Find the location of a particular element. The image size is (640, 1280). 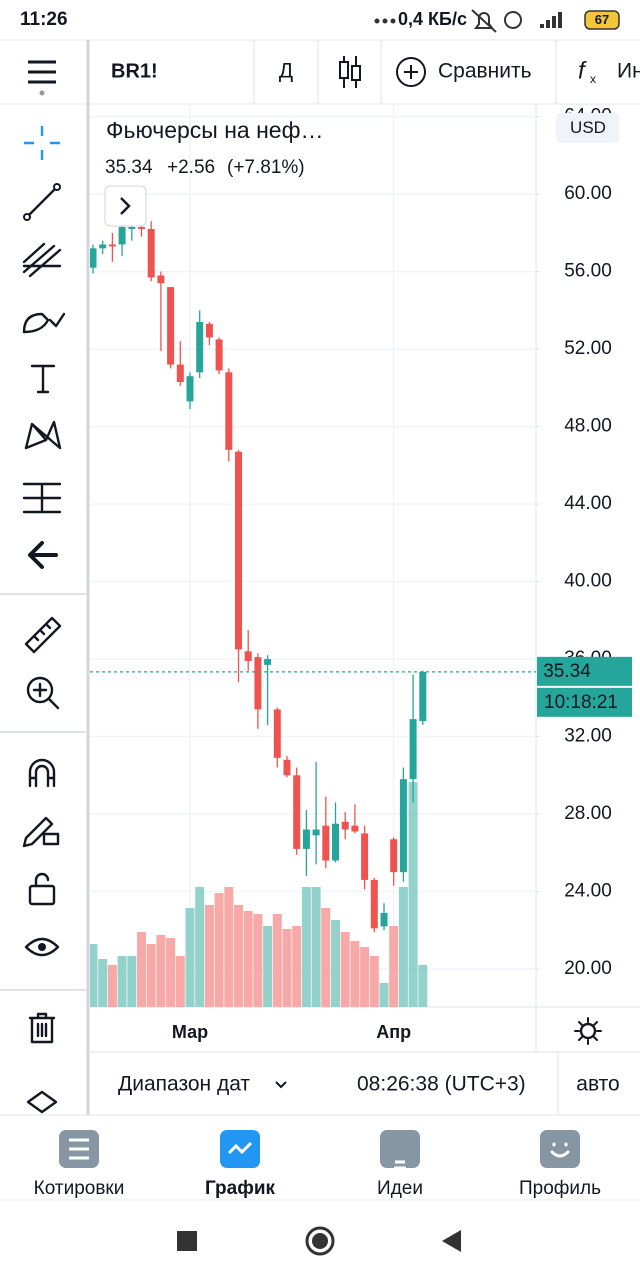

plus-circle is located at coordinates (411, 72).